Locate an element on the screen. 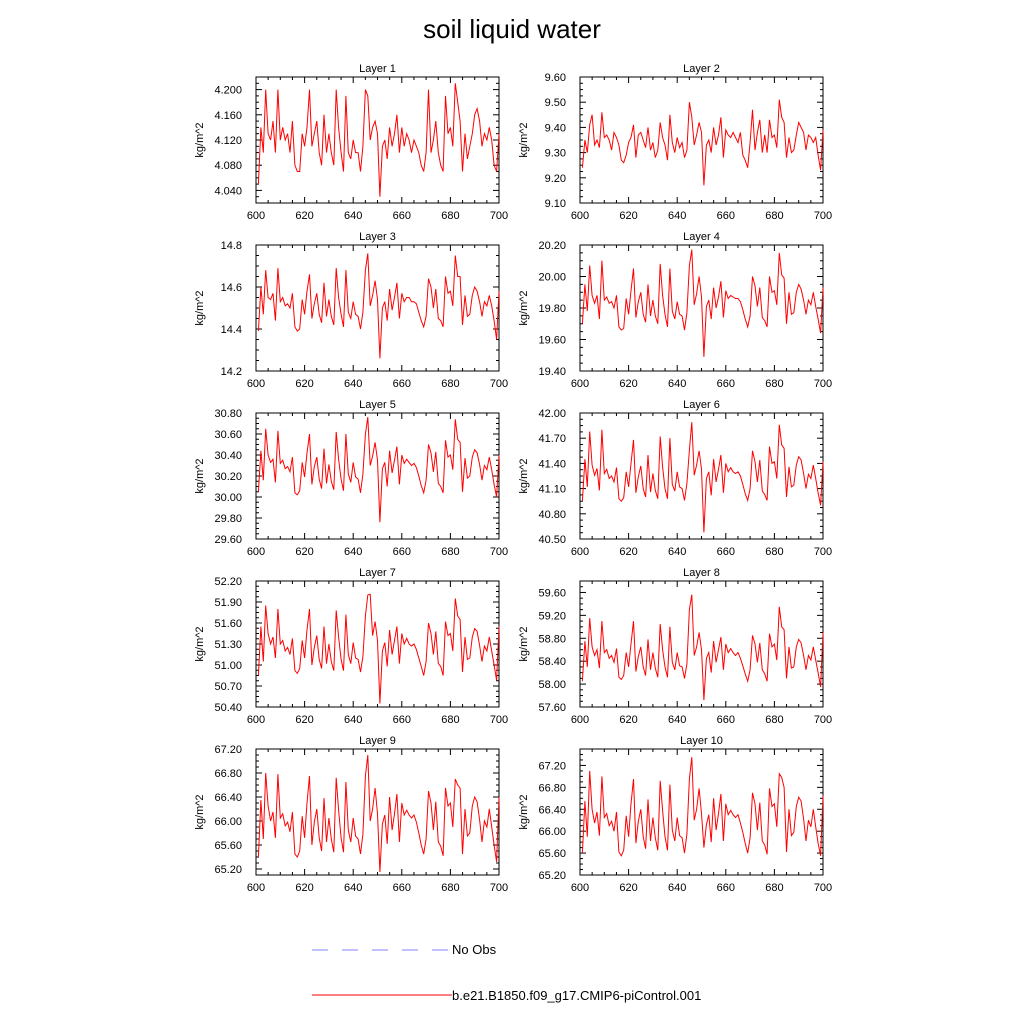 The height and width of the screenshot is (1024, 1024). panel-9-xtick-label: 680 is located at coordinates (450, 888).